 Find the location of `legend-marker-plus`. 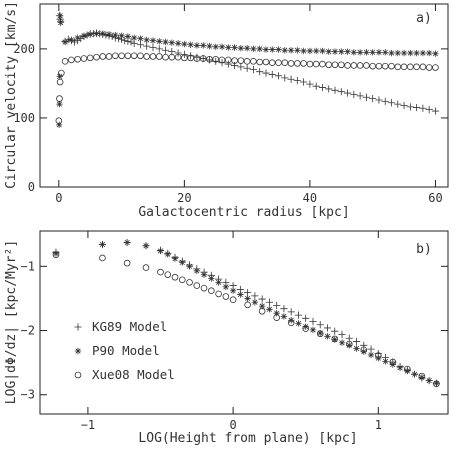

legend-marker-plus is located at coordinates (78, 327).